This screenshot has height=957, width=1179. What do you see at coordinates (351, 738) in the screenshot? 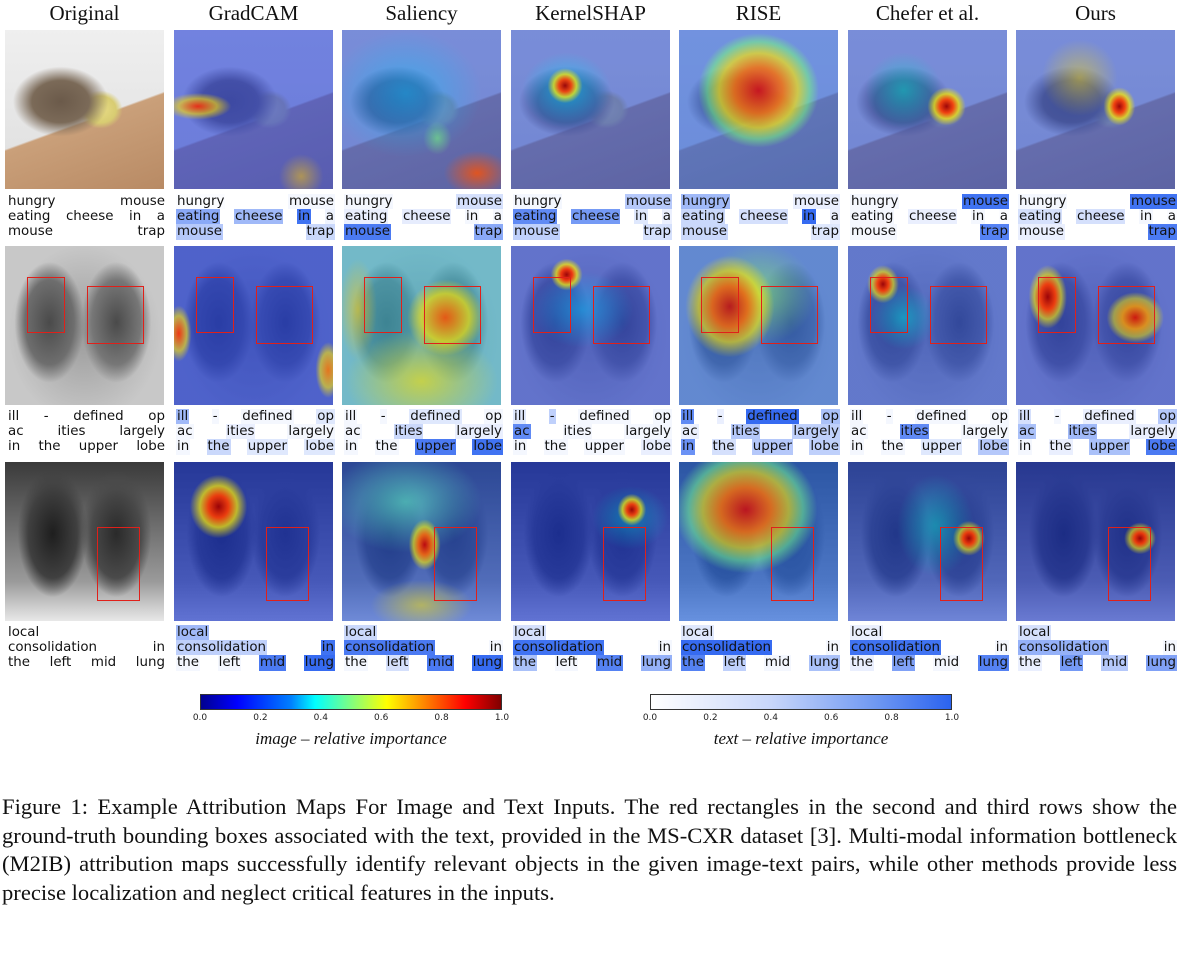
I see `image-colorbar-label: image – relative importance` at bounding box center [351, 738].